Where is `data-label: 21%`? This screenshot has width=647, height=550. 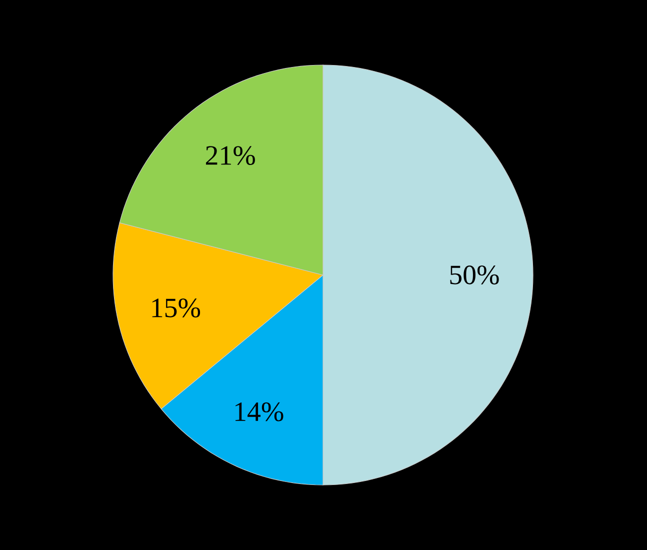
data-label: 21% is located at coordinates (230, 155).